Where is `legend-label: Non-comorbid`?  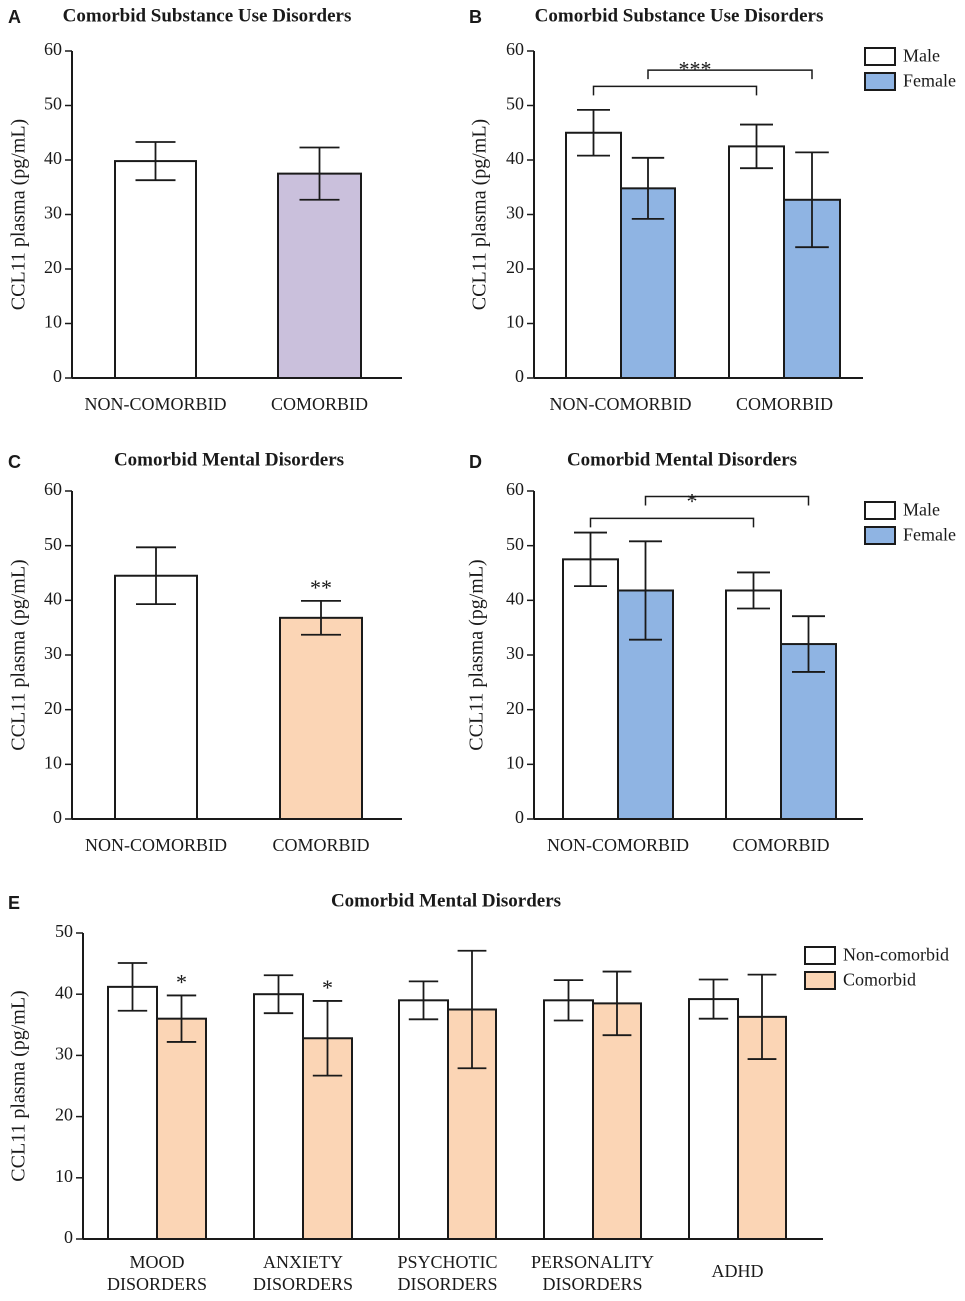 legend-label: Non-comorbid is located at coordinates (896, 955).